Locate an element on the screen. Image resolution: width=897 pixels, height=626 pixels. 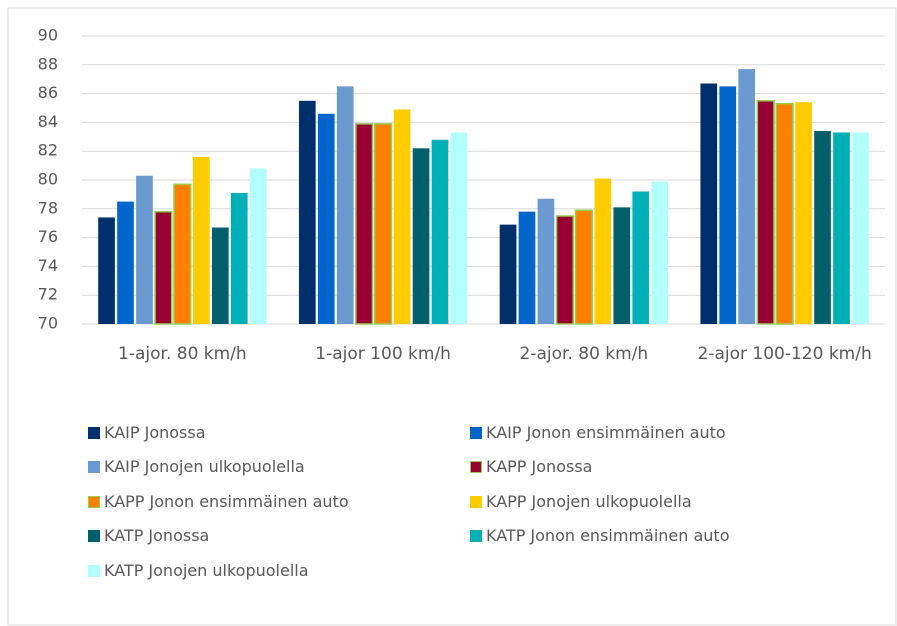
legend-label: KAPP Jonojen ulkopuolella is located at coordinates (589, 501).